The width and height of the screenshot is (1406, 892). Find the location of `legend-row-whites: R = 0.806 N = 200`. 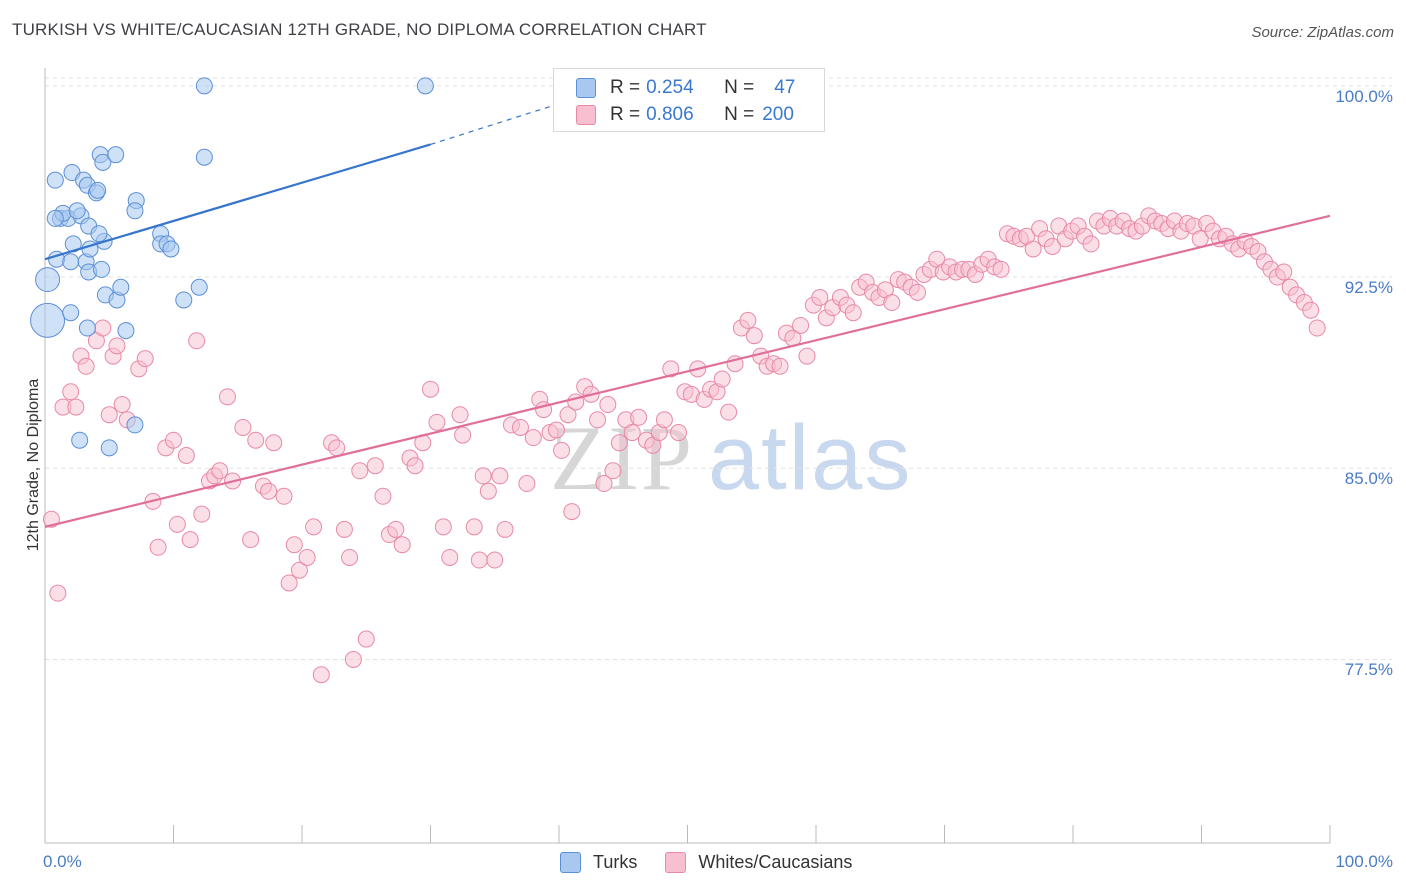

legend-row-whites: R = 0.806 N = 200 is located at coordinates (685, 115).